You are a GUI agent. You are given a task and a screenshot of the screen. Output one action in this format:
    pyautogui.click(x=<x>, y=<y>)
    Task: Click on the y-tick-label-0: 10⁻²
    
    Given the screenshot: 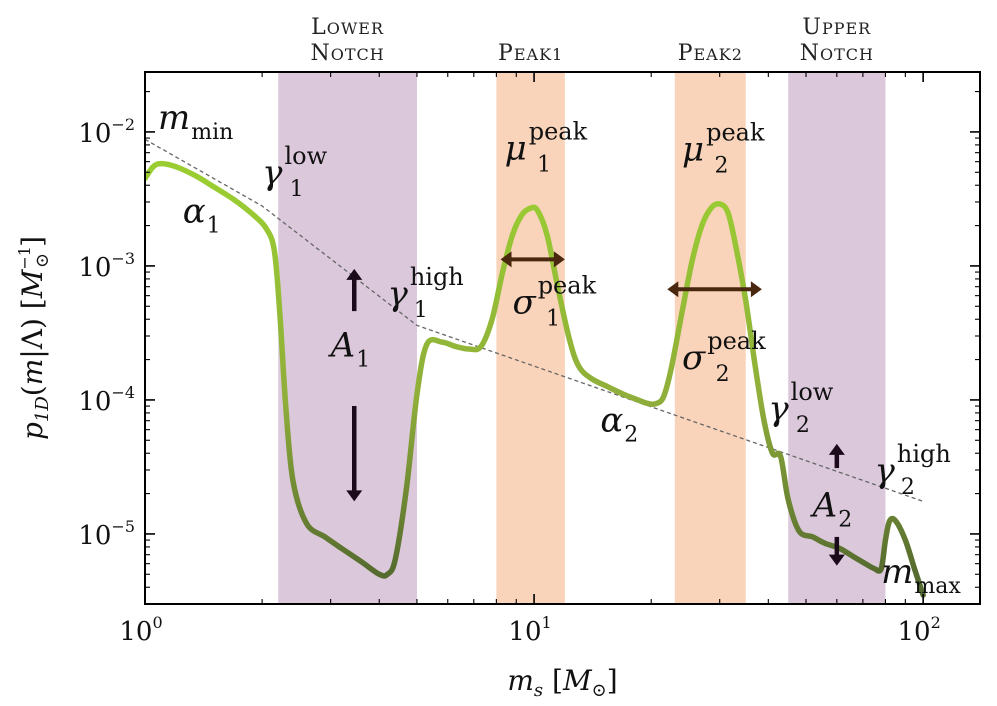 What is the action you would take?
    pyautogui.click(x=106, y=132)
    